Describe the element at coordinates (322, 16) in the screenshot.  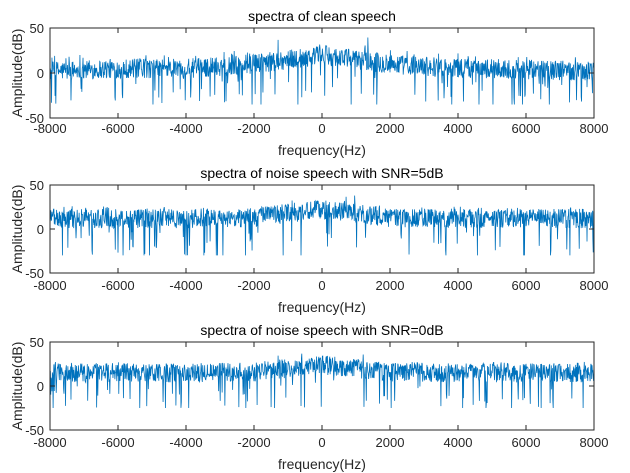
I see `chart-title: spectra of clean speech` at that location.